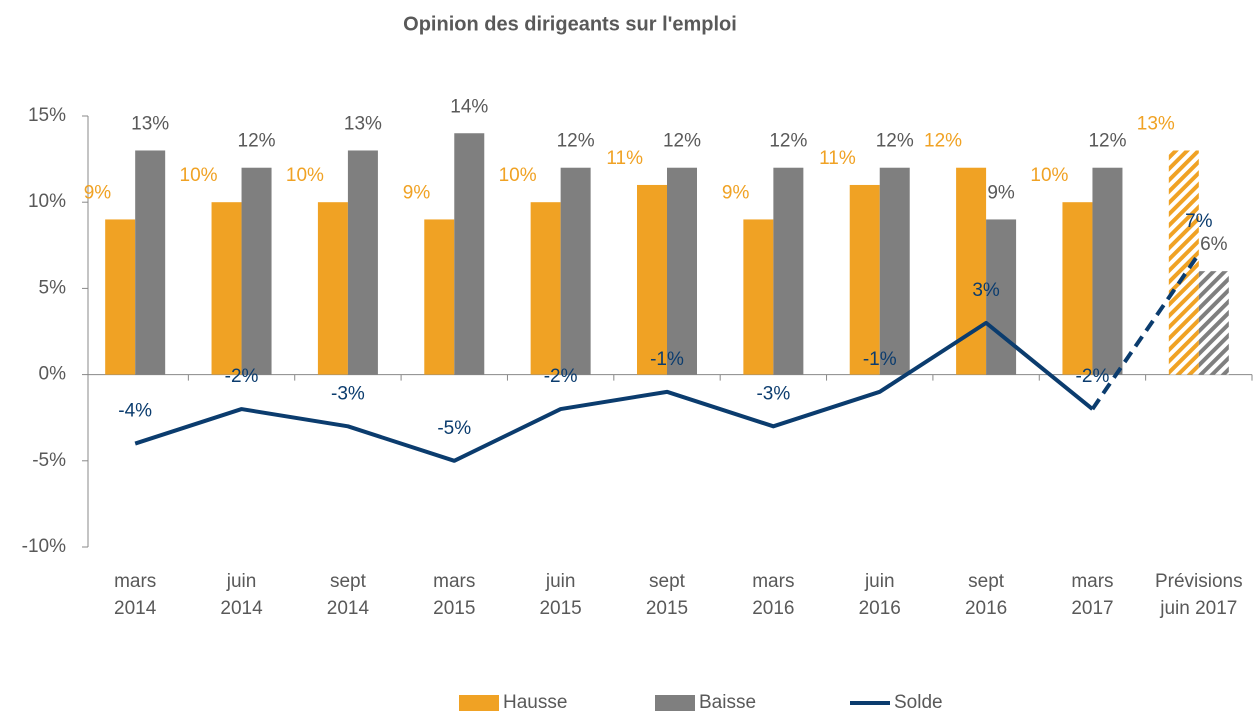 Image resolution: width=1256 pixels, height=713 pixels. What do you see at coordinates (135, 411) in the screenshot?
I see `data-label: -4%` at bounding box center [135, 411].